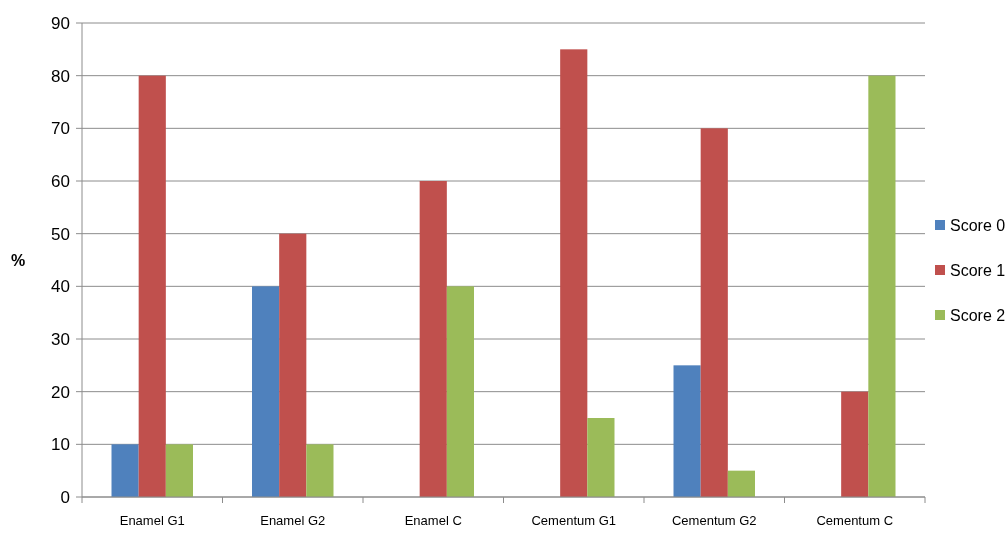  I want to click on y-tick-label: 60, so click(60, 181).